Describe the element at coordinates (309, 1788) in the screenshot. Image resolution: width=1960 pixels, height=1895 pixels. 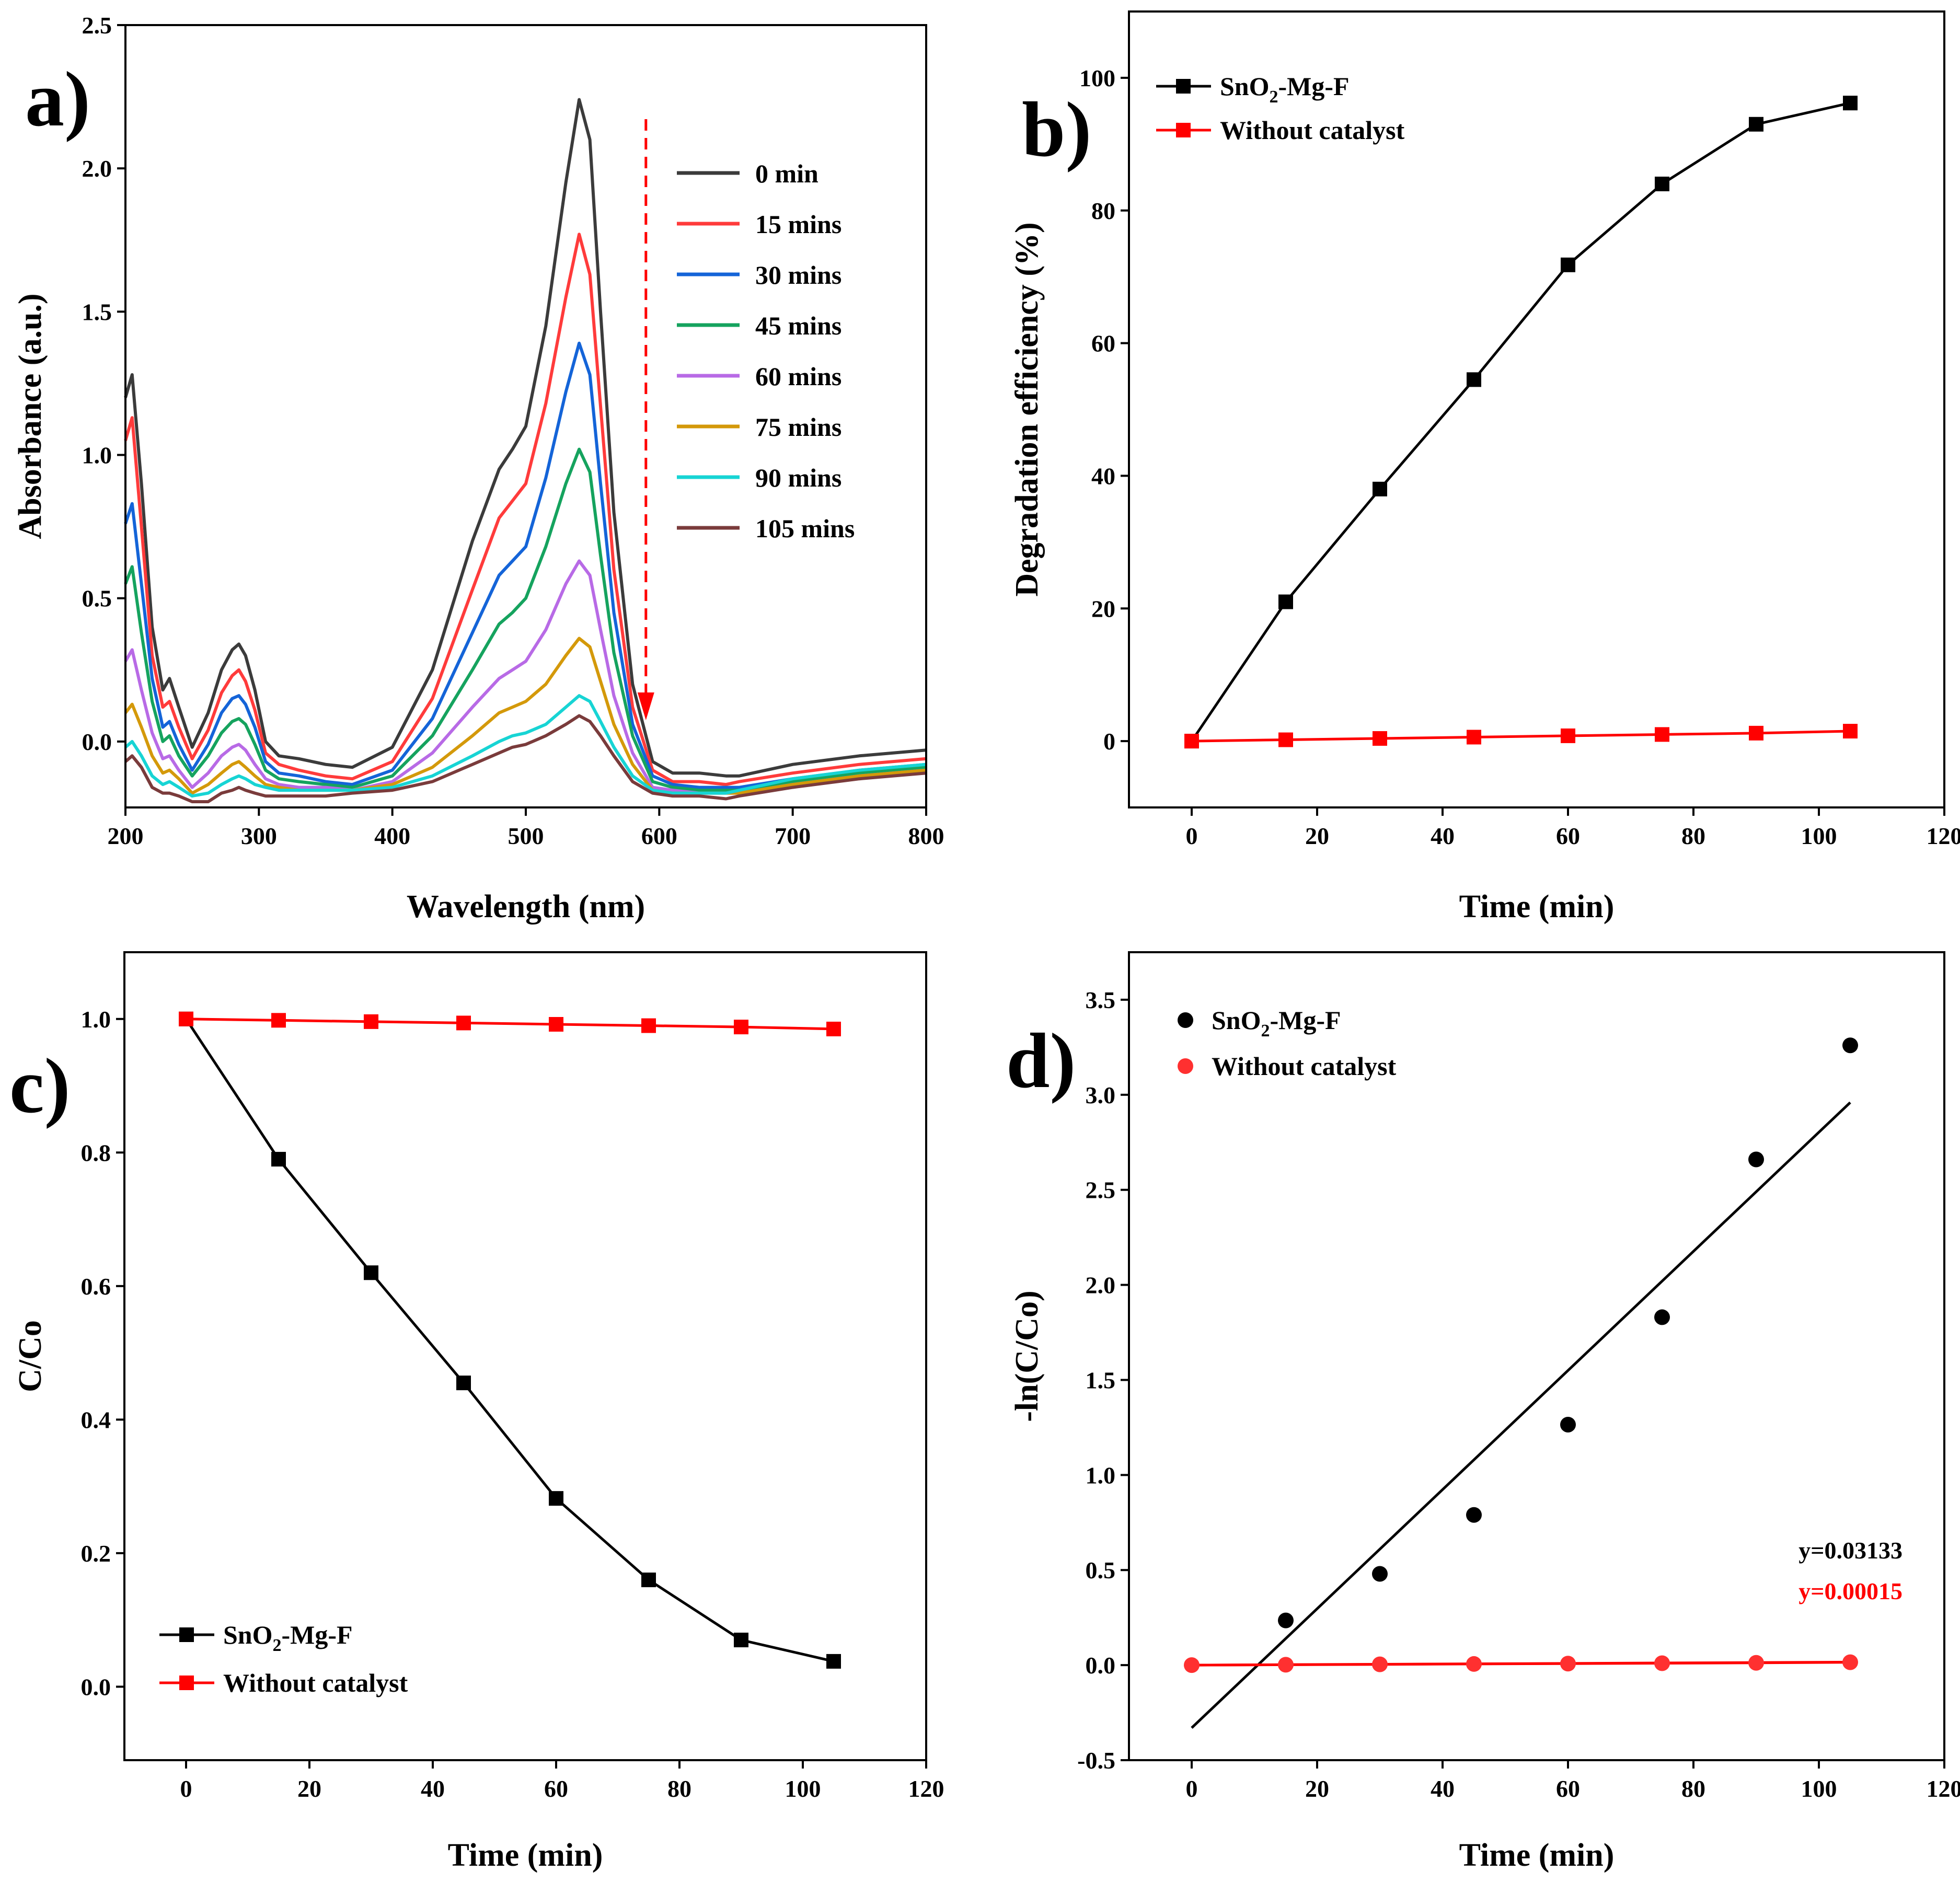
I see `panel-c-xtick-label: 20` at that location.